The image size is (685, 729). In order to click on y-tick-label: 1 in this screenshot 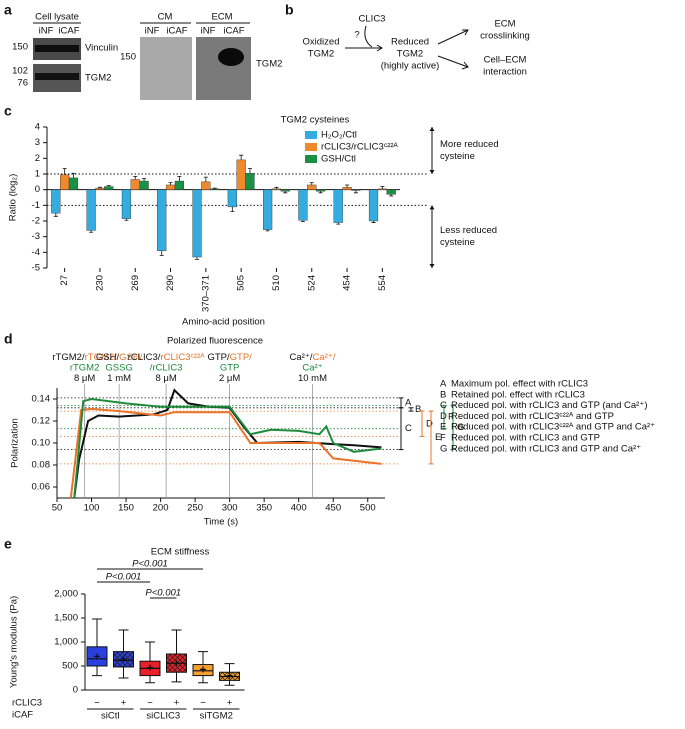, I will do `click(37, 174)`.